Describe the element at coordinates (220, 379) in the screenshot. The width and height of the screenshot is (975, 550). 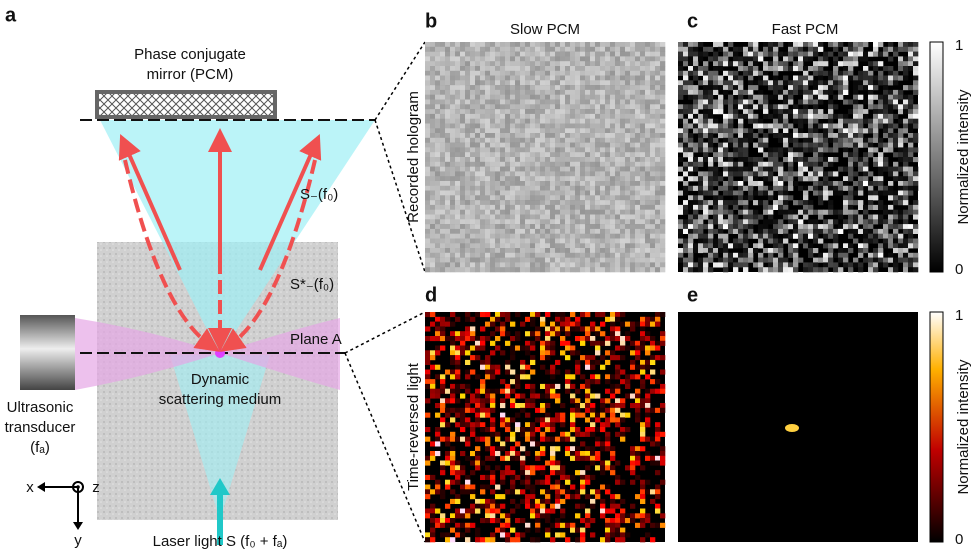
I see `medium-label: Dynamic` at that location.